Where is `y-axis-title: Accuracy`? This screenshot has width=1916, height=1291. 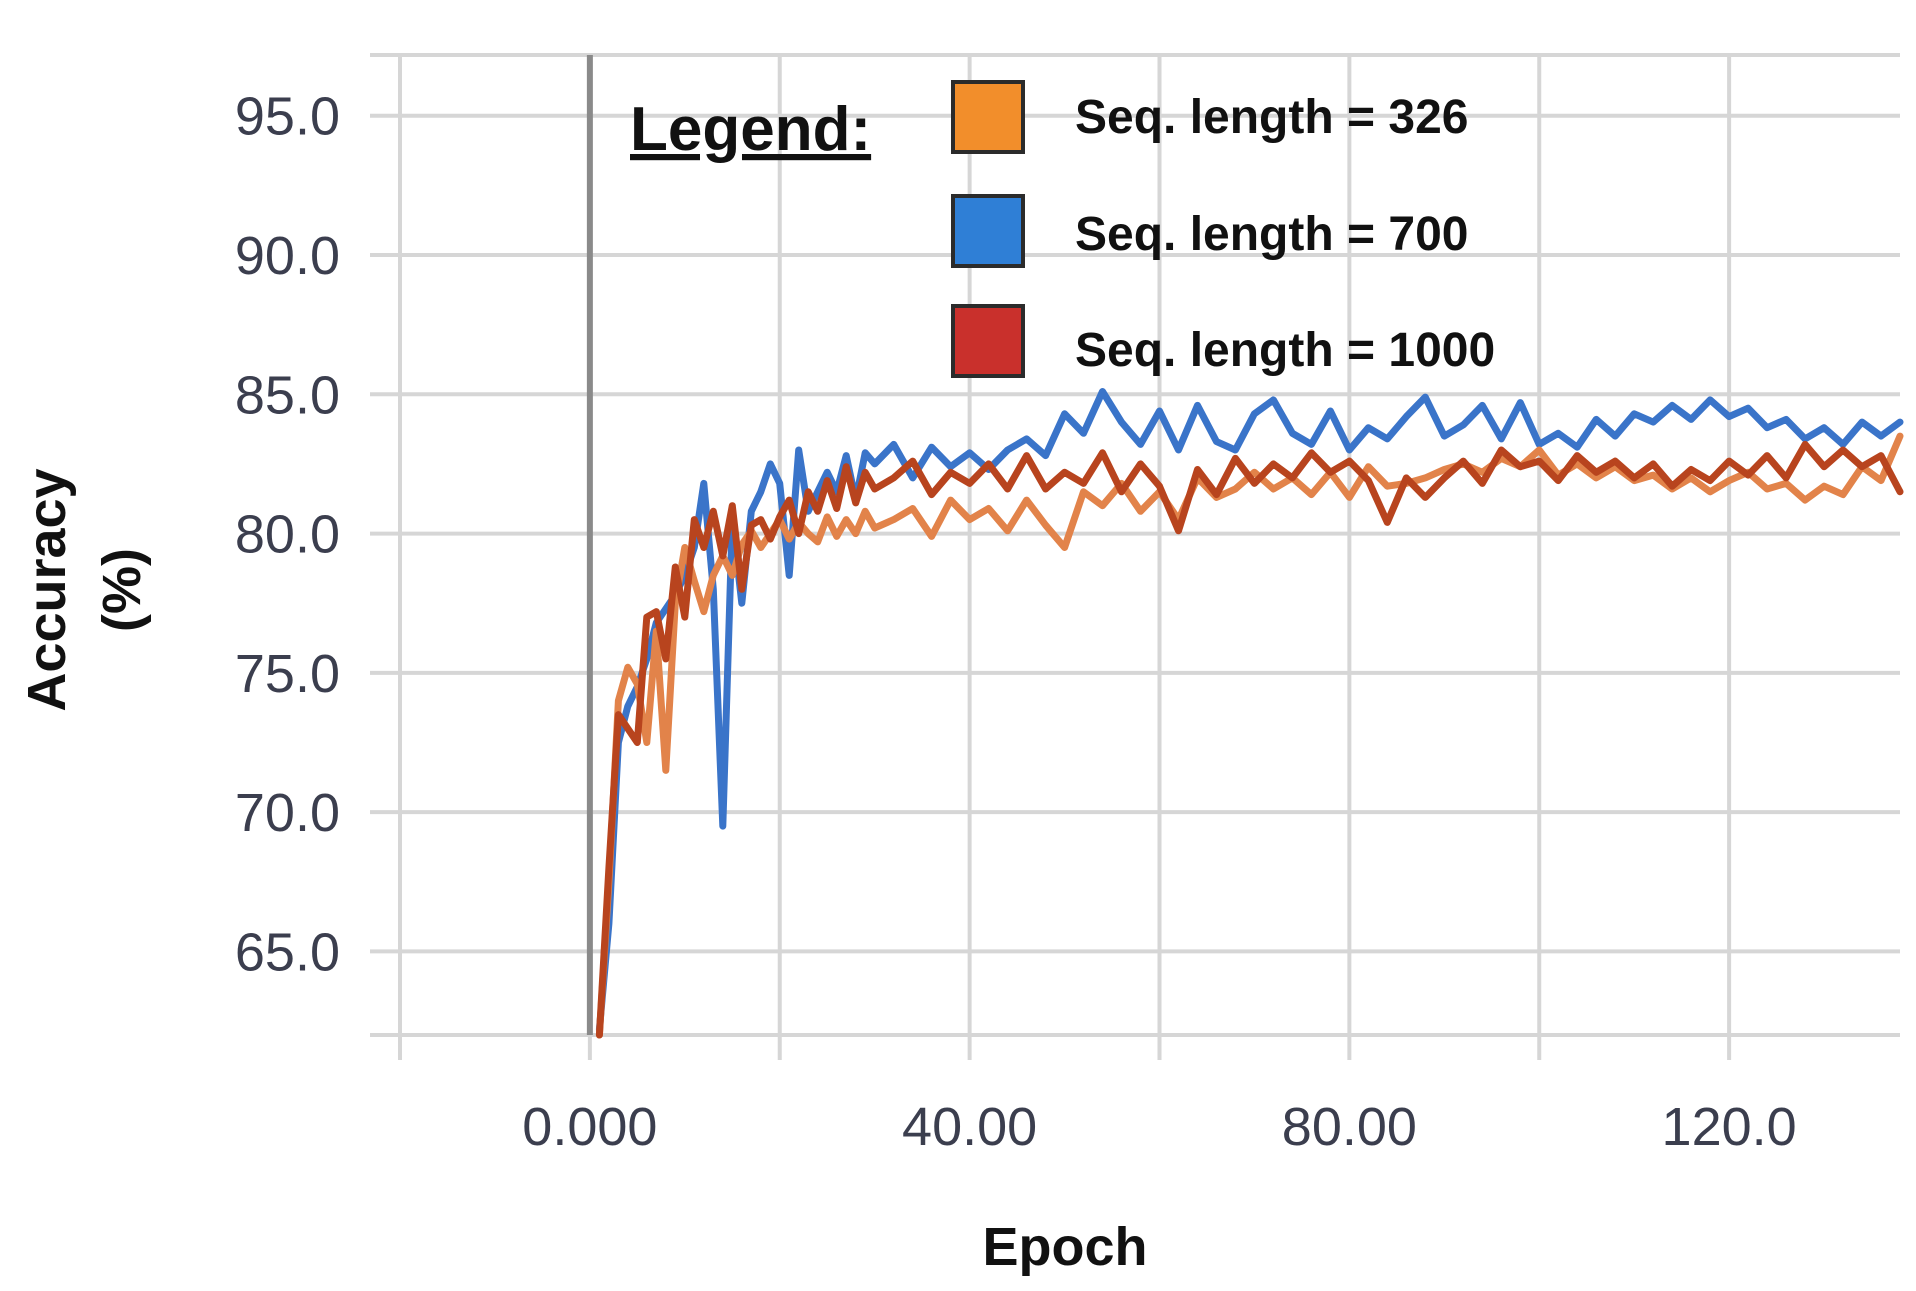 y-axis-title: Accuracy is located at coordinates (47, 589).